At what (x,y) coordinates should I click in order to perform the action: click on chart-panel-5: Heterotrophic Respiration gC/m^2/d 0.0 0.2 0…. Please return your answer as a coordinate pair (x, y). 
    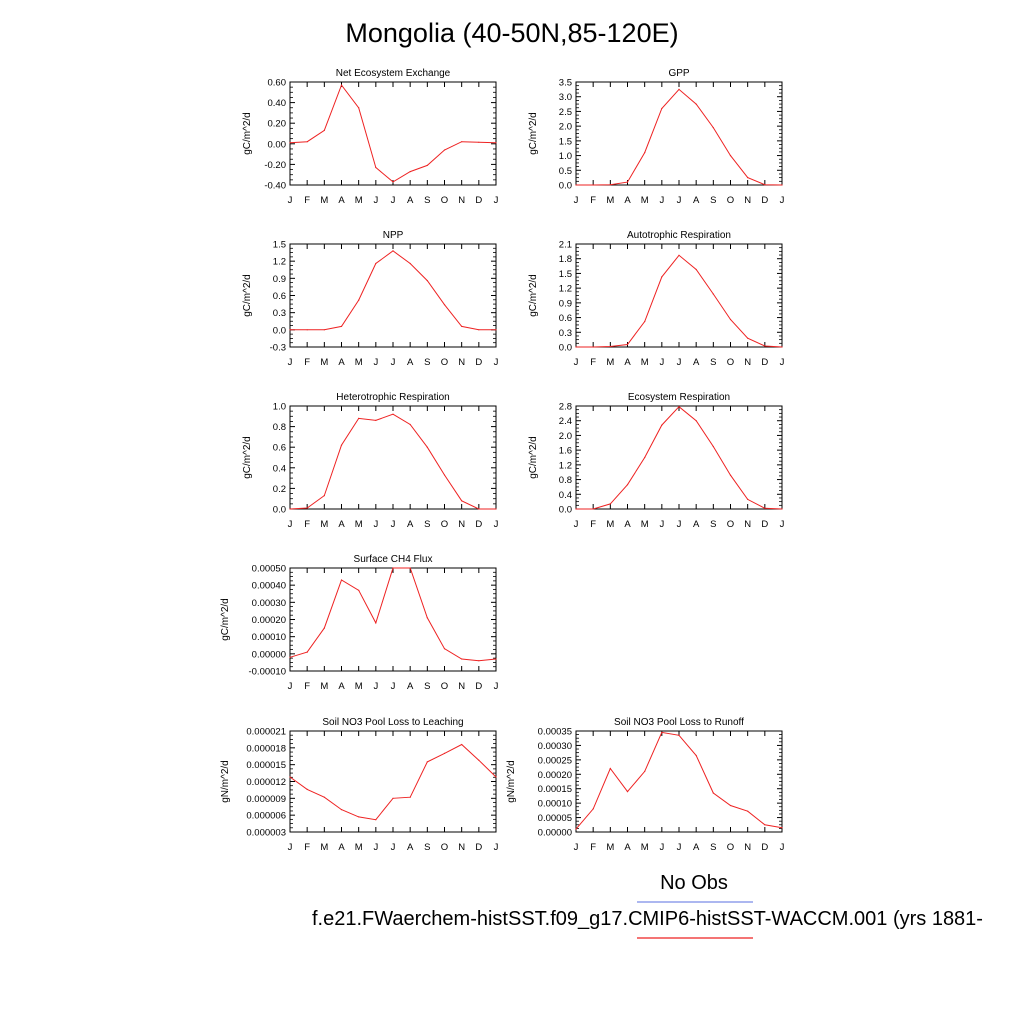
    Looking at the image, I should click on (370, 461).